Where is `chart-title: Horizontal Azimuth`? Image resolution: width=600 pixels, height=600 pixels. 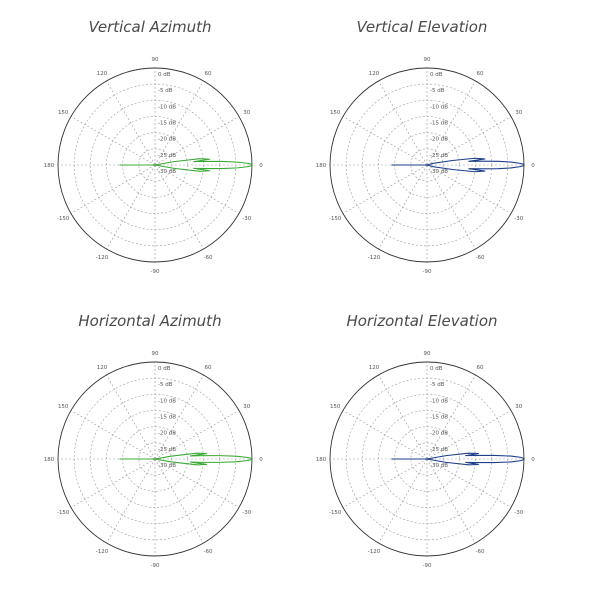
chart-title: Horizontal Azimuth is located at coordinates (150, 321).